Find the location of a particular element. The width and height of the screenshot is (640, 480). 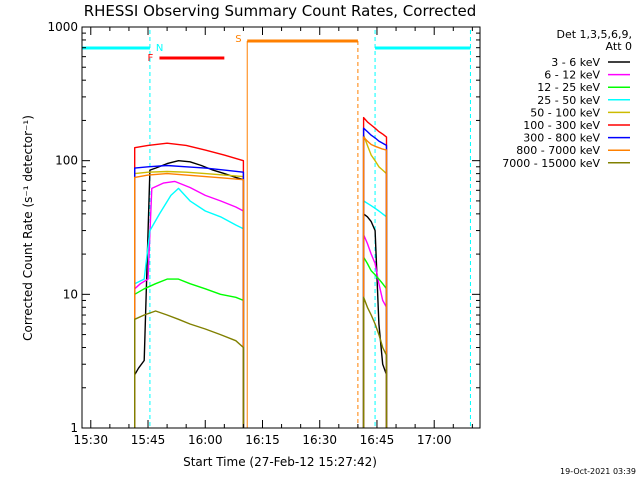

legend-entry-label-8: 800 - 7000 keV is located at coordinates (558, 150).